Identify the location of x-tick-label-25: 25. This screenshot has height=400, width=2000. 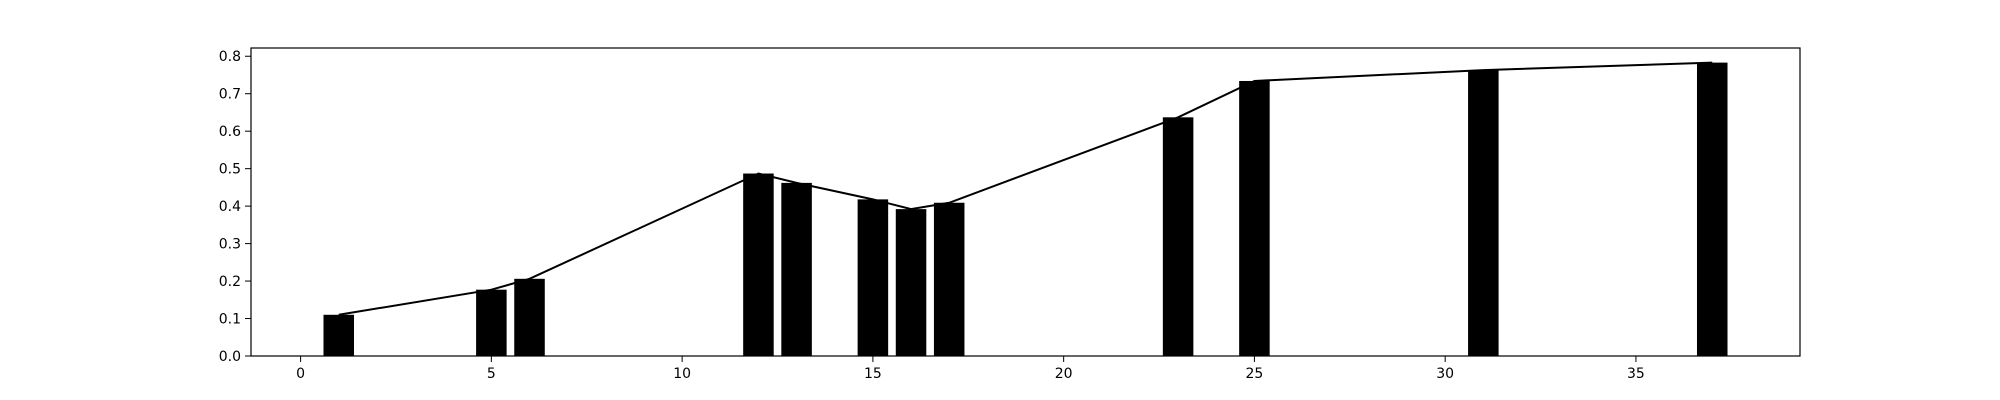
(1255, 374).